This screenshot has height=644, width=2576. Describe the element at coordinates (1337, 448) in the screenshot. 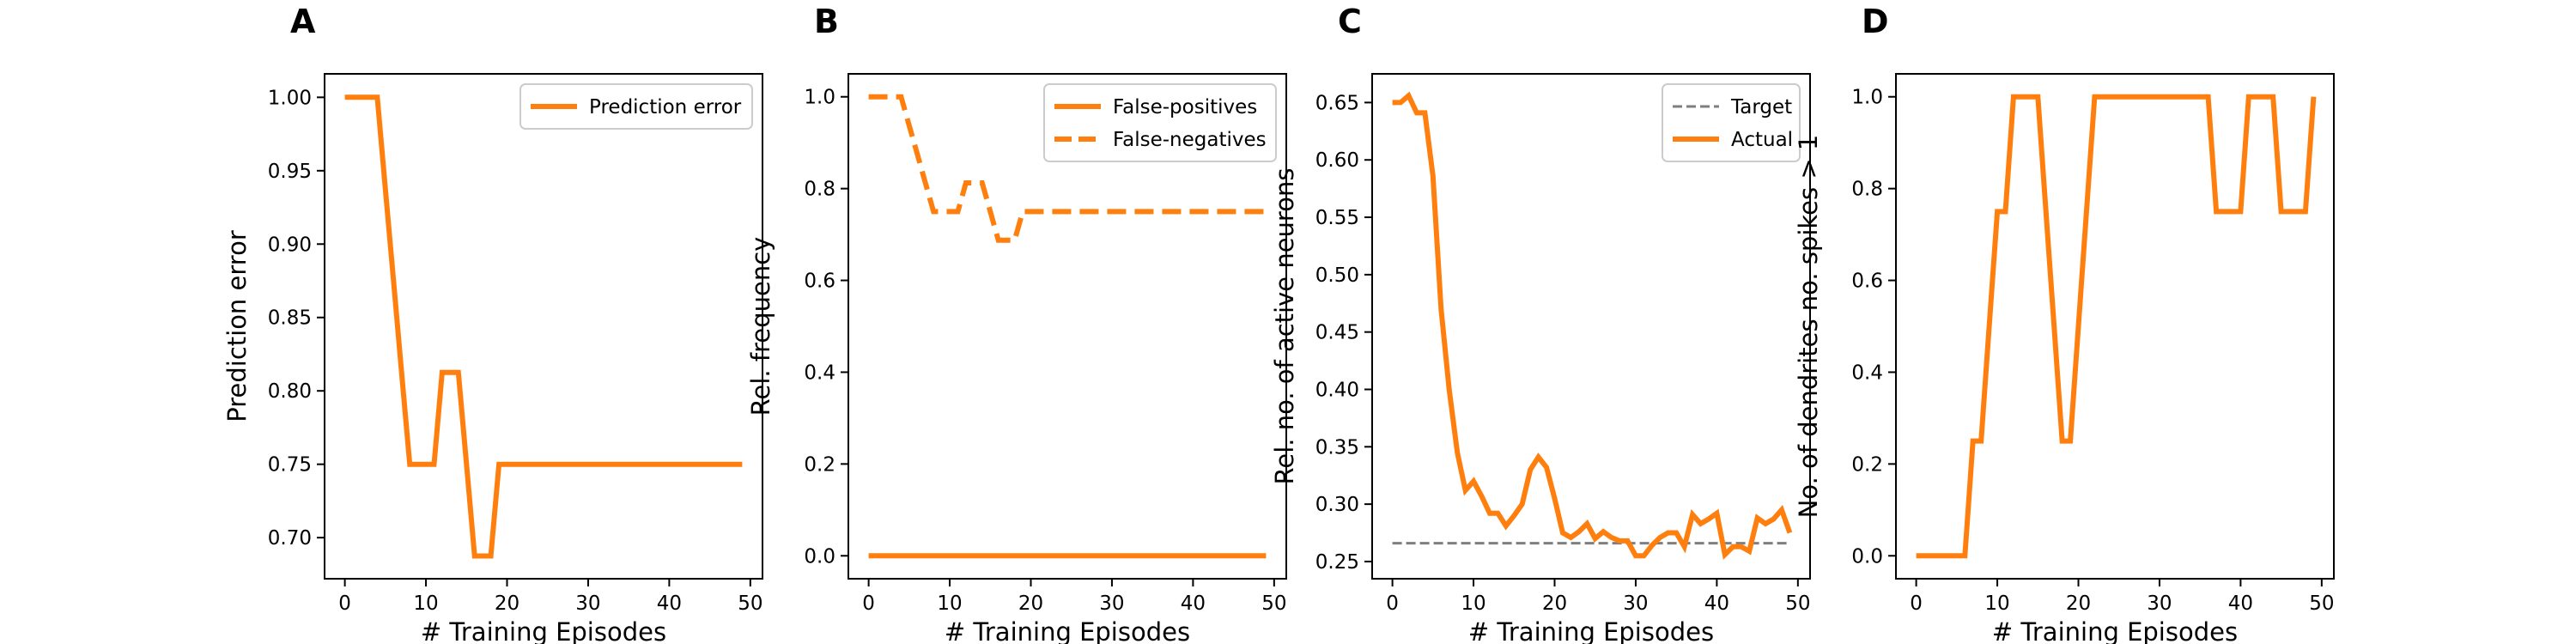

I see `y-tick-label: 0.35` at that location.